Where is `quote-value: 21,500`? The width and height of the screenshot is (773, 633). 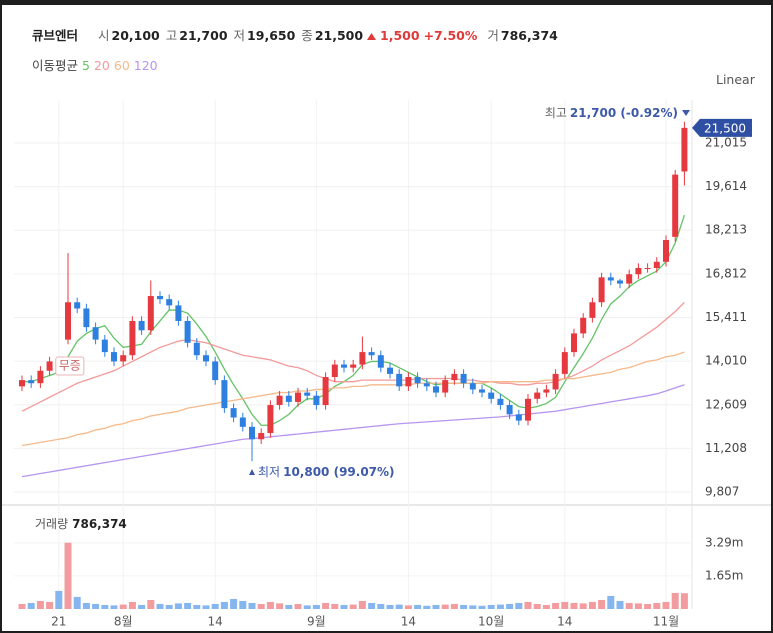
quote-value: 21,500 is located at coordinates (339, 35).